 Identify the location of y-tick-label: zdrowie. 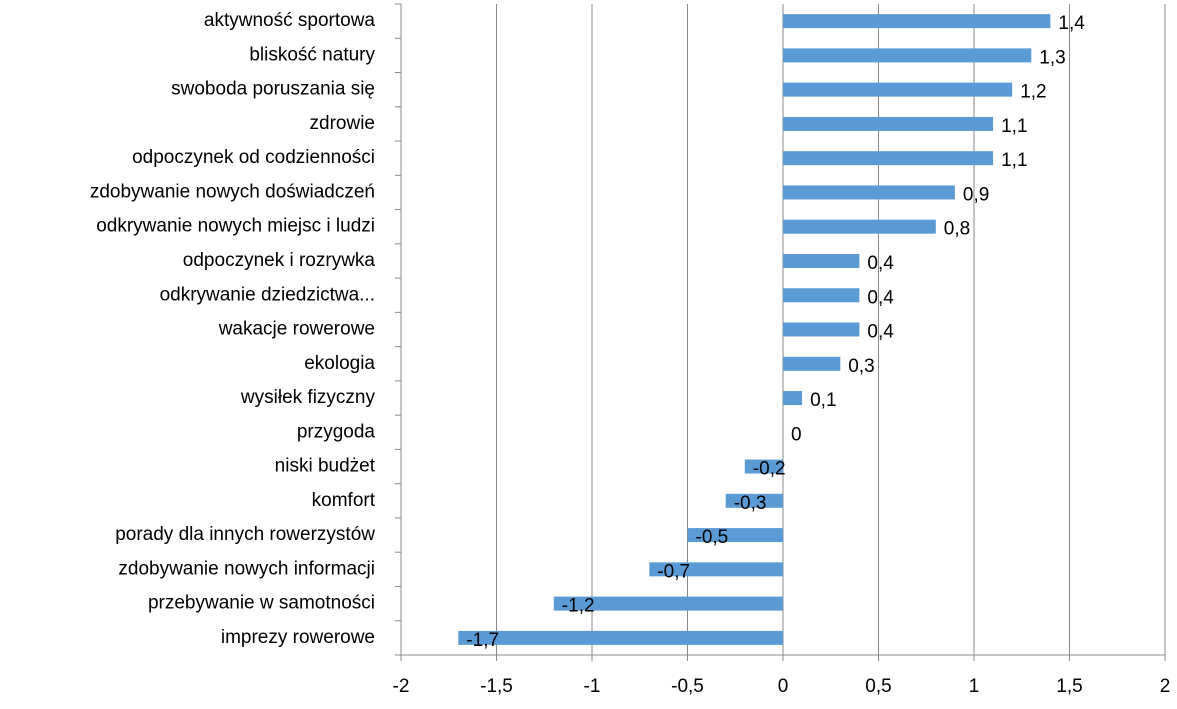
(342, 123).